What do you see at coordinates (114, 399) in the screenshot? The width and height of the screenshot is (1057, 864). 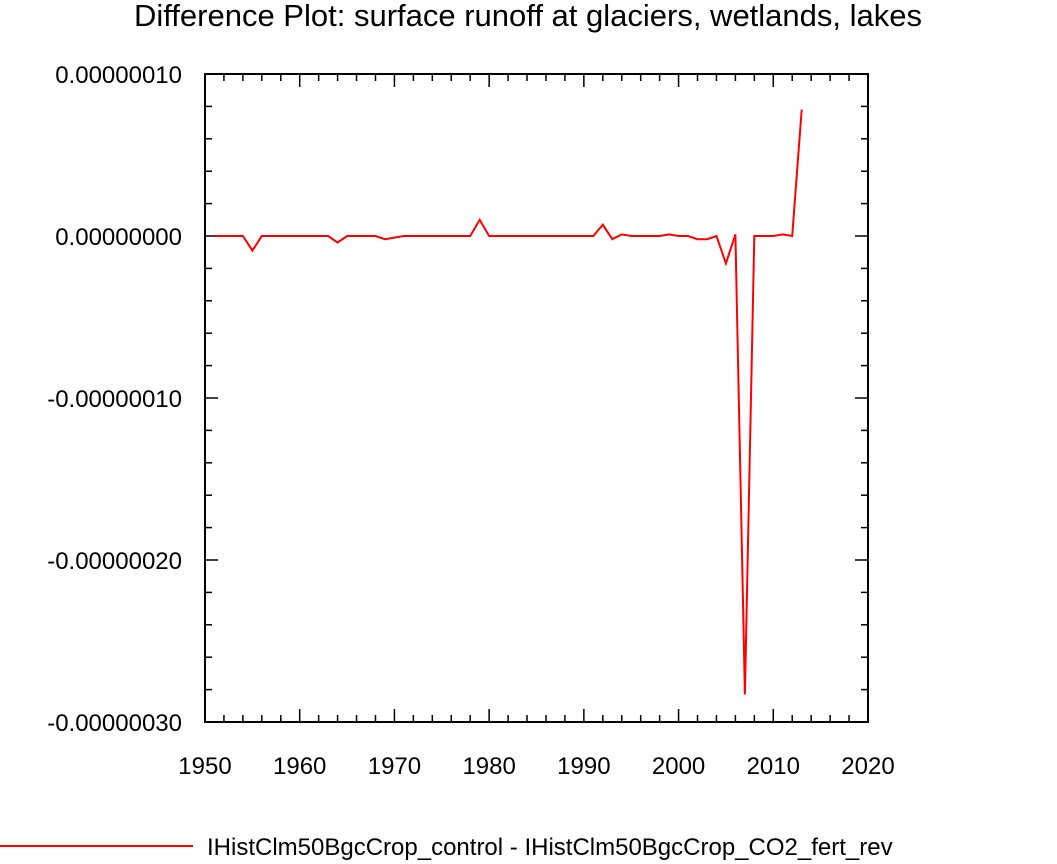 I see `y-tick-label: -0.00000010` at bounding box center [114, 399].